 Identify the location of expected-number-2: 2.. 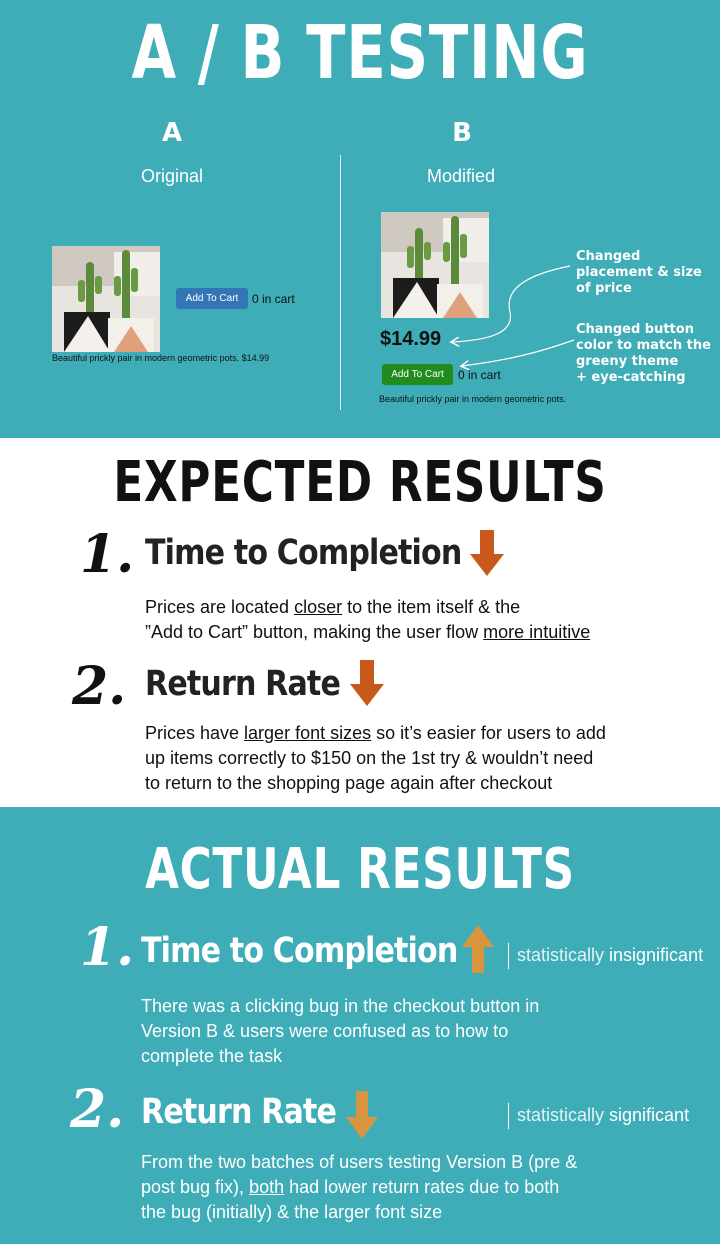
(99, 686).